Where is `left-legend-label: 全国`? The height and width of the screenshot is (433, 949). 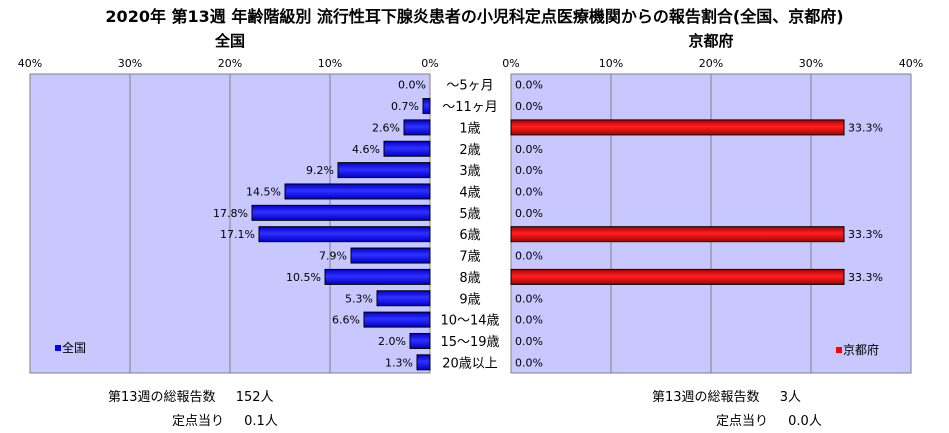
left-legend-label: 全国 is located at coordinates (74, 347).